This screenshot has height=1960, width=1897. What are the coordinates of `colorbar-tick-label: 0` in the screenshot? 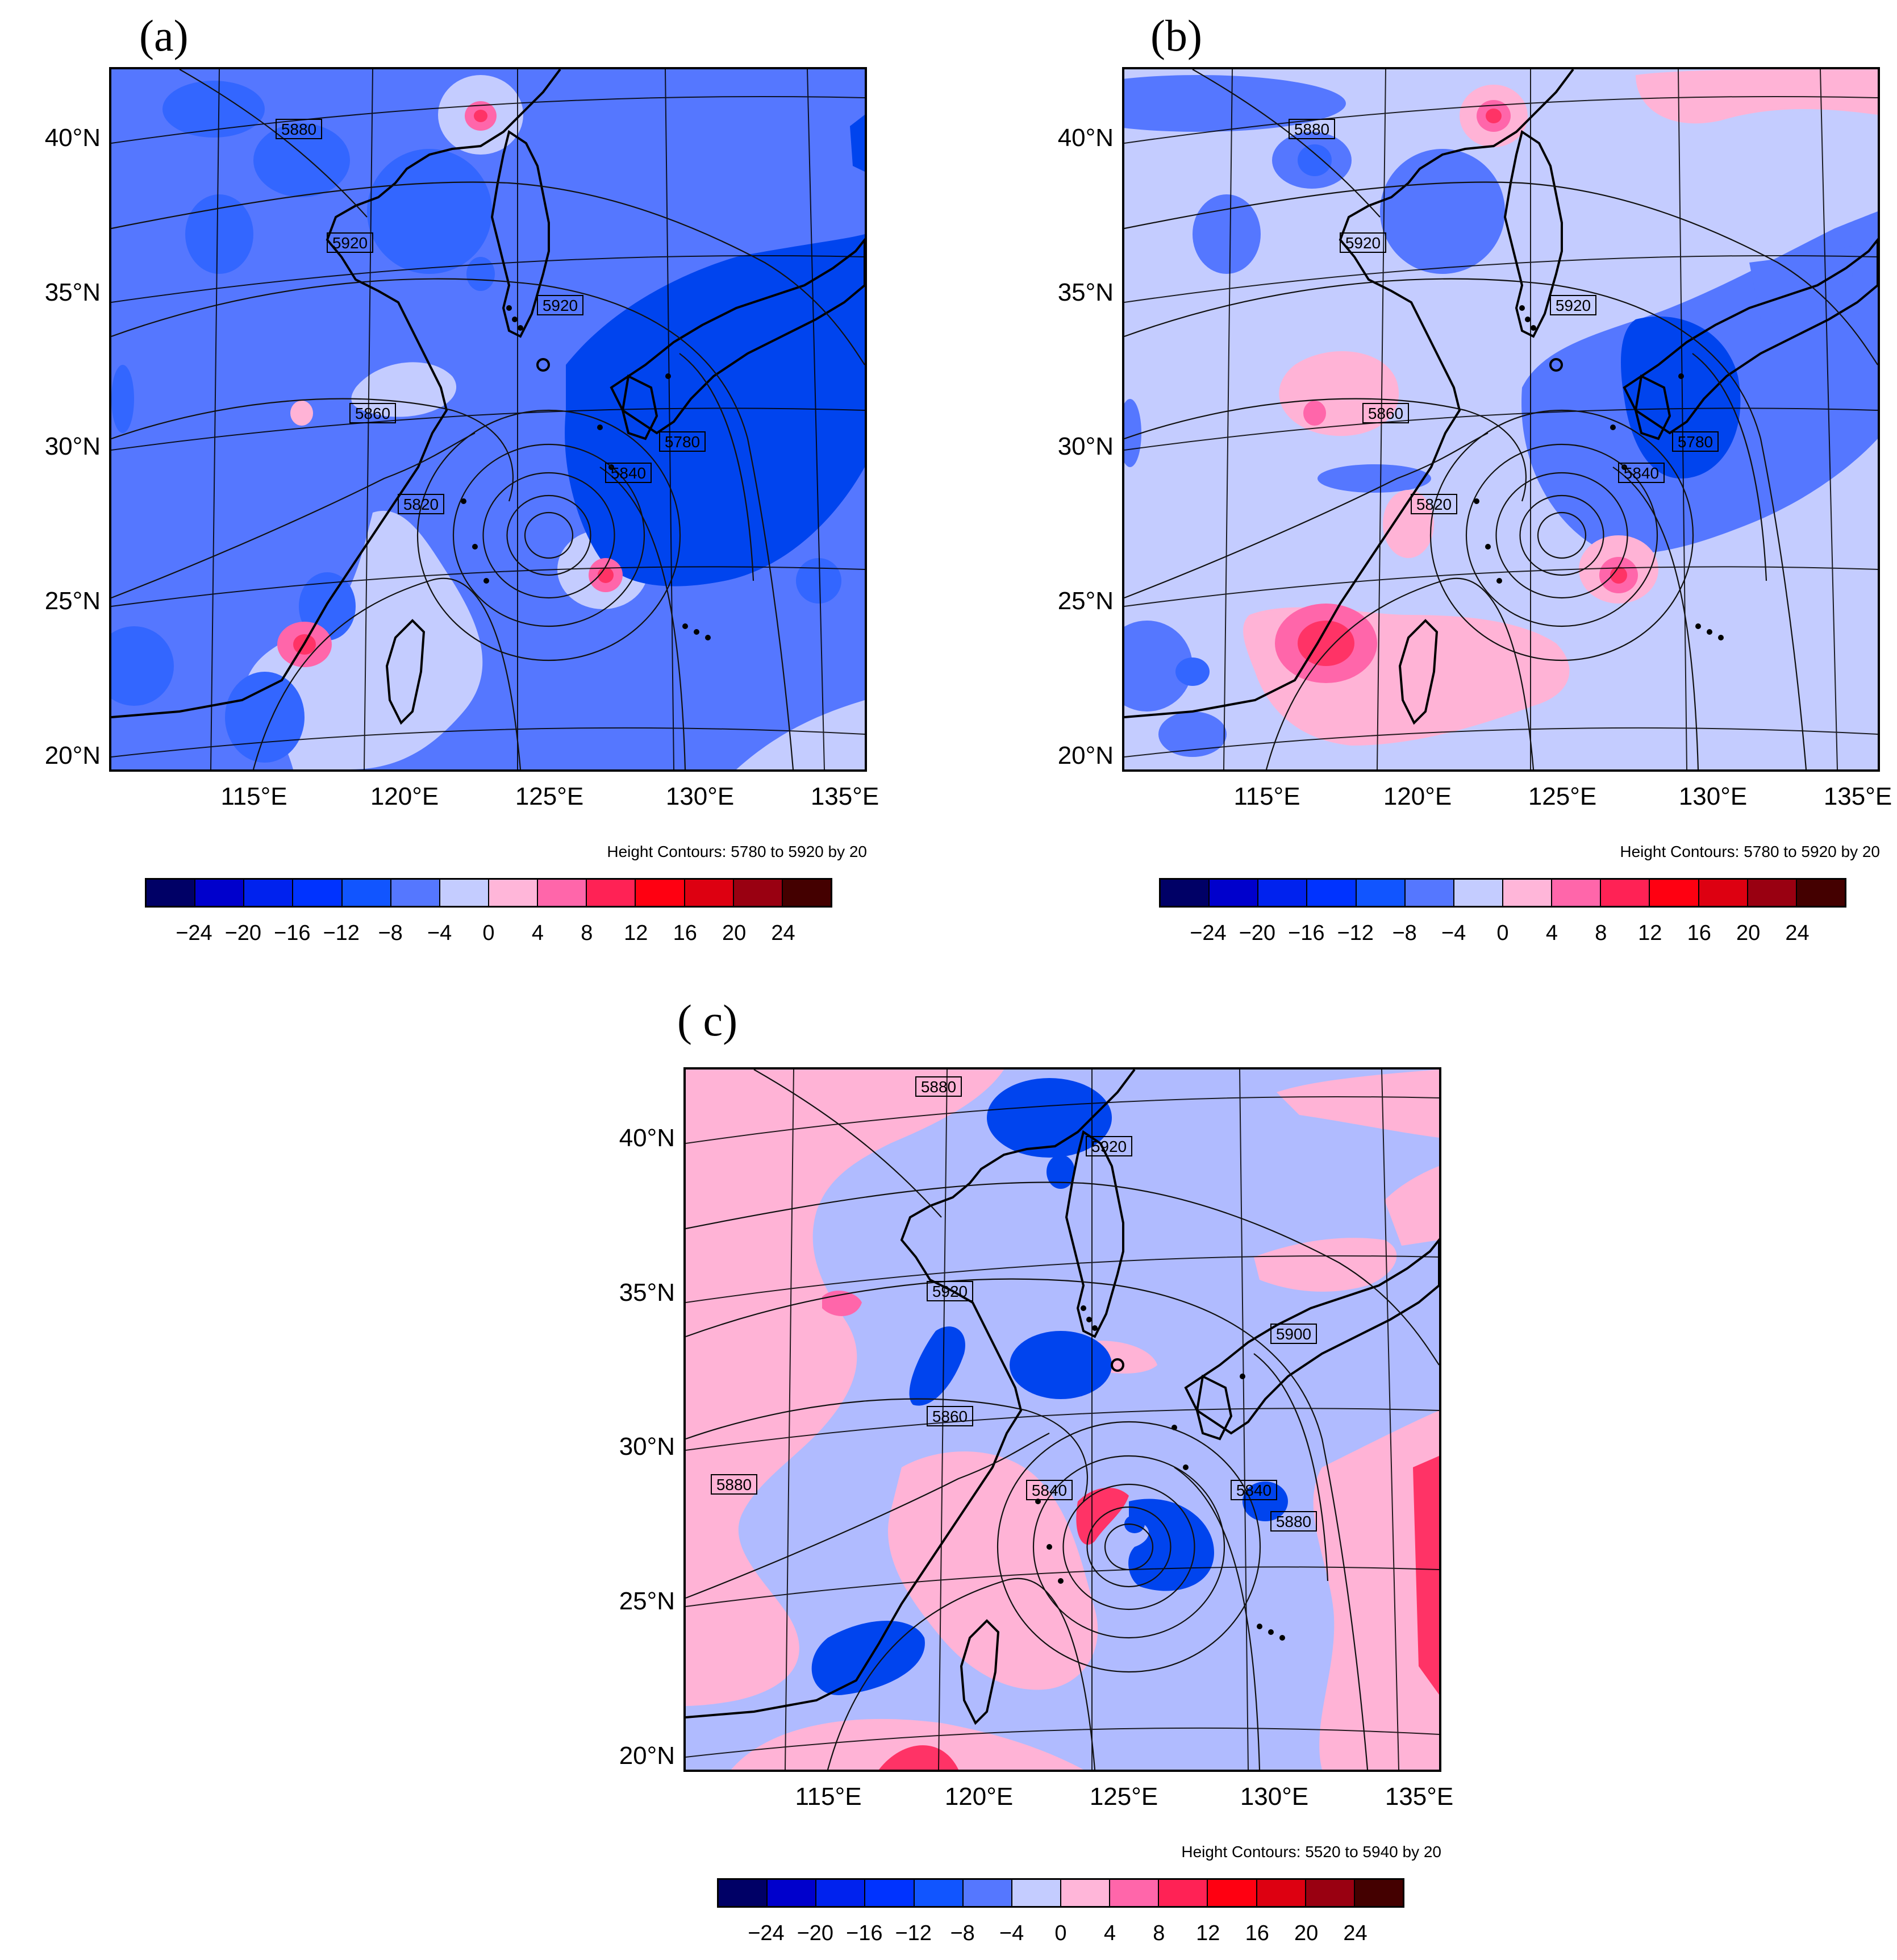 It's located at (488, 933).